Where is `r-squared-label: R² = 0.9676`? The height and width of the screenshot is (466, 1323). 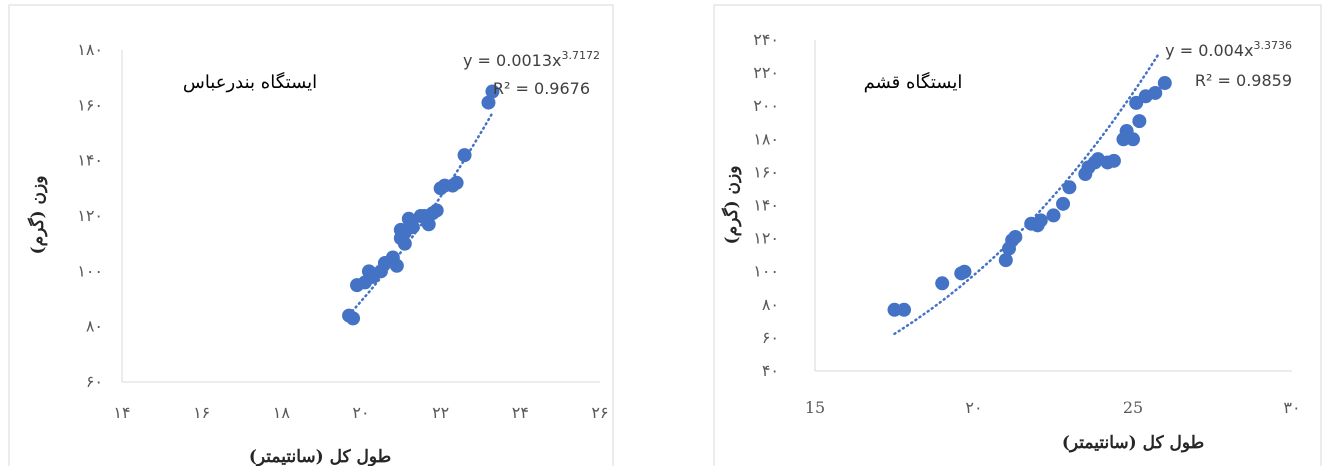 r-squared-label: R² = 0.9676 is located at coordinates (541, 88).